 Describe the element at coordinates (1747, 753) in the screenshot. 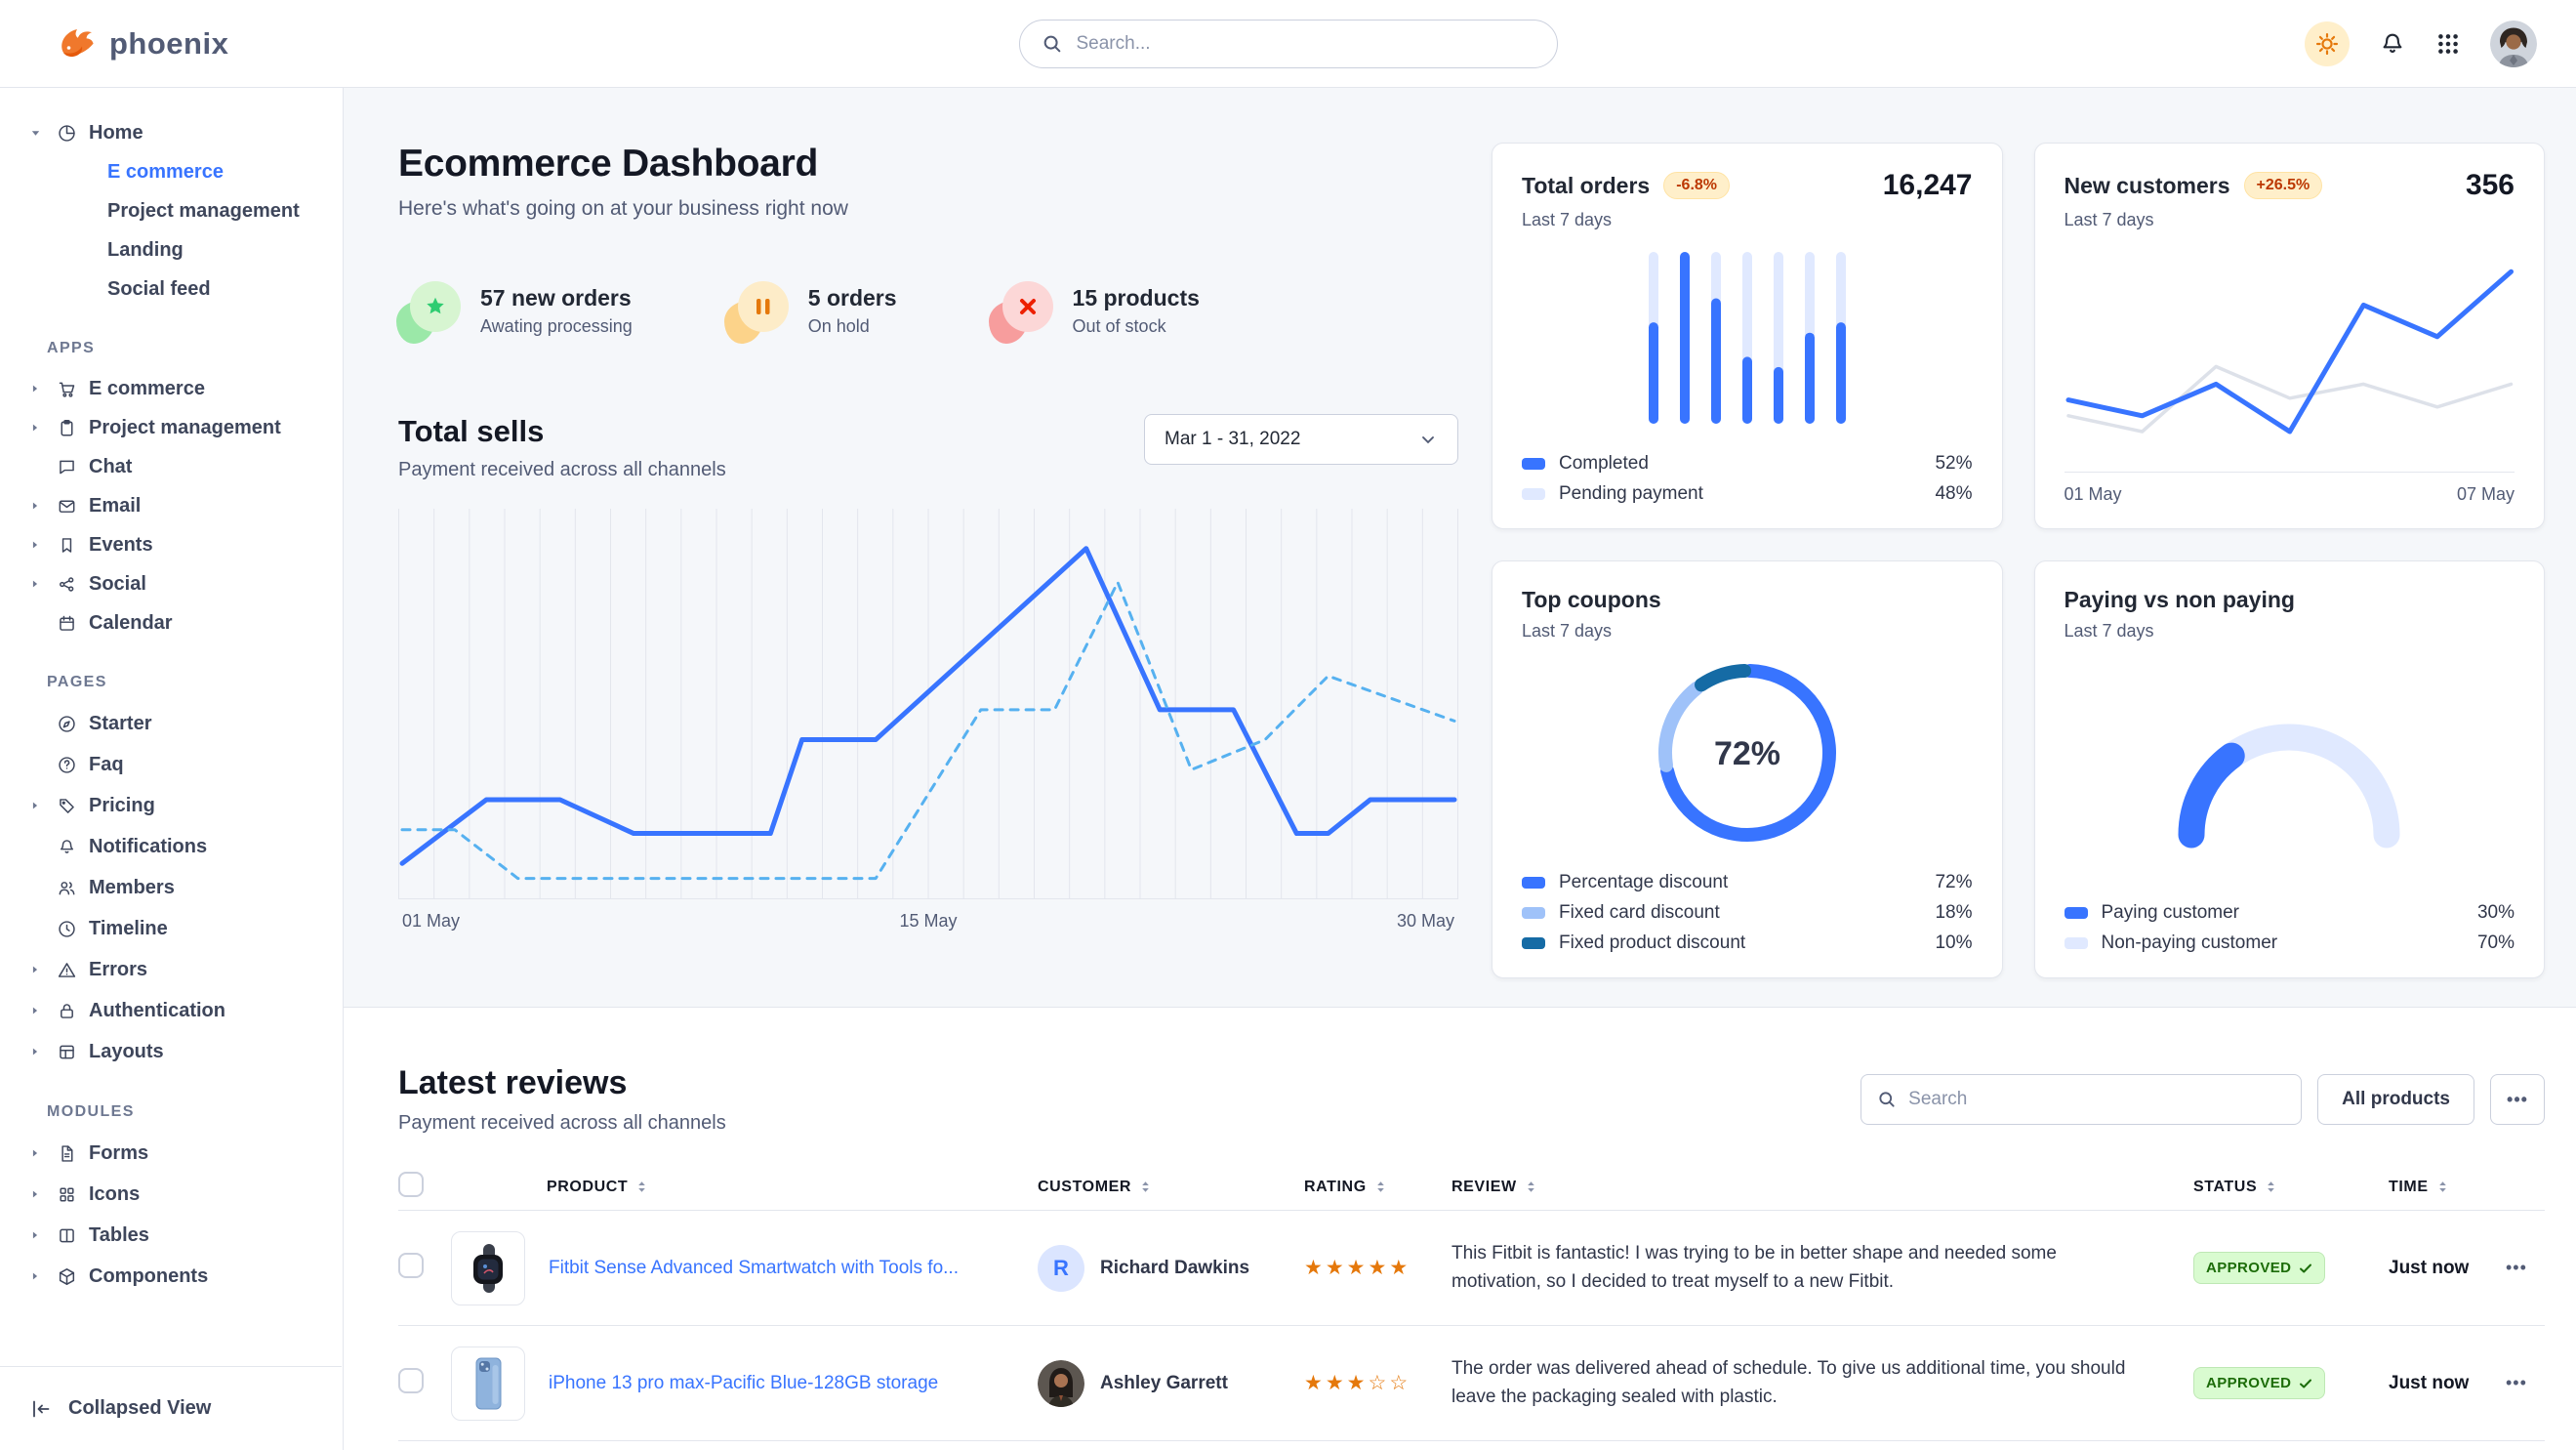

I see `svg-text: 72%` at that location.